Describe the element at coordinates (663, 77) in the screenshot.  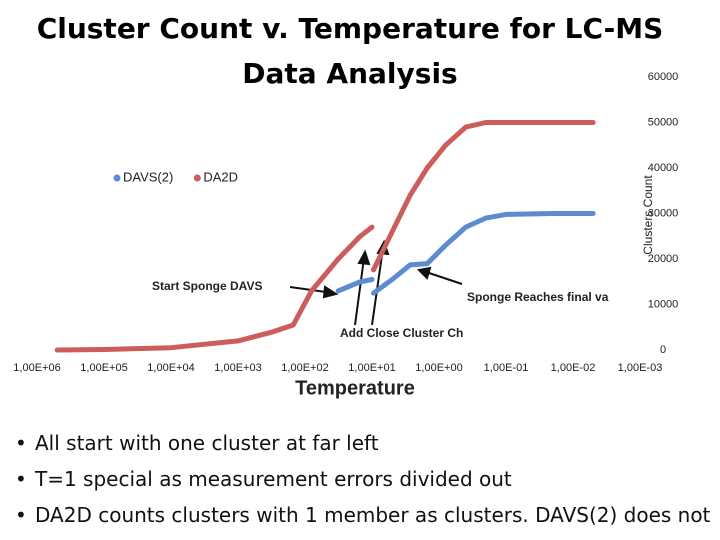
I see `y-tick-label: 60000` at that location.